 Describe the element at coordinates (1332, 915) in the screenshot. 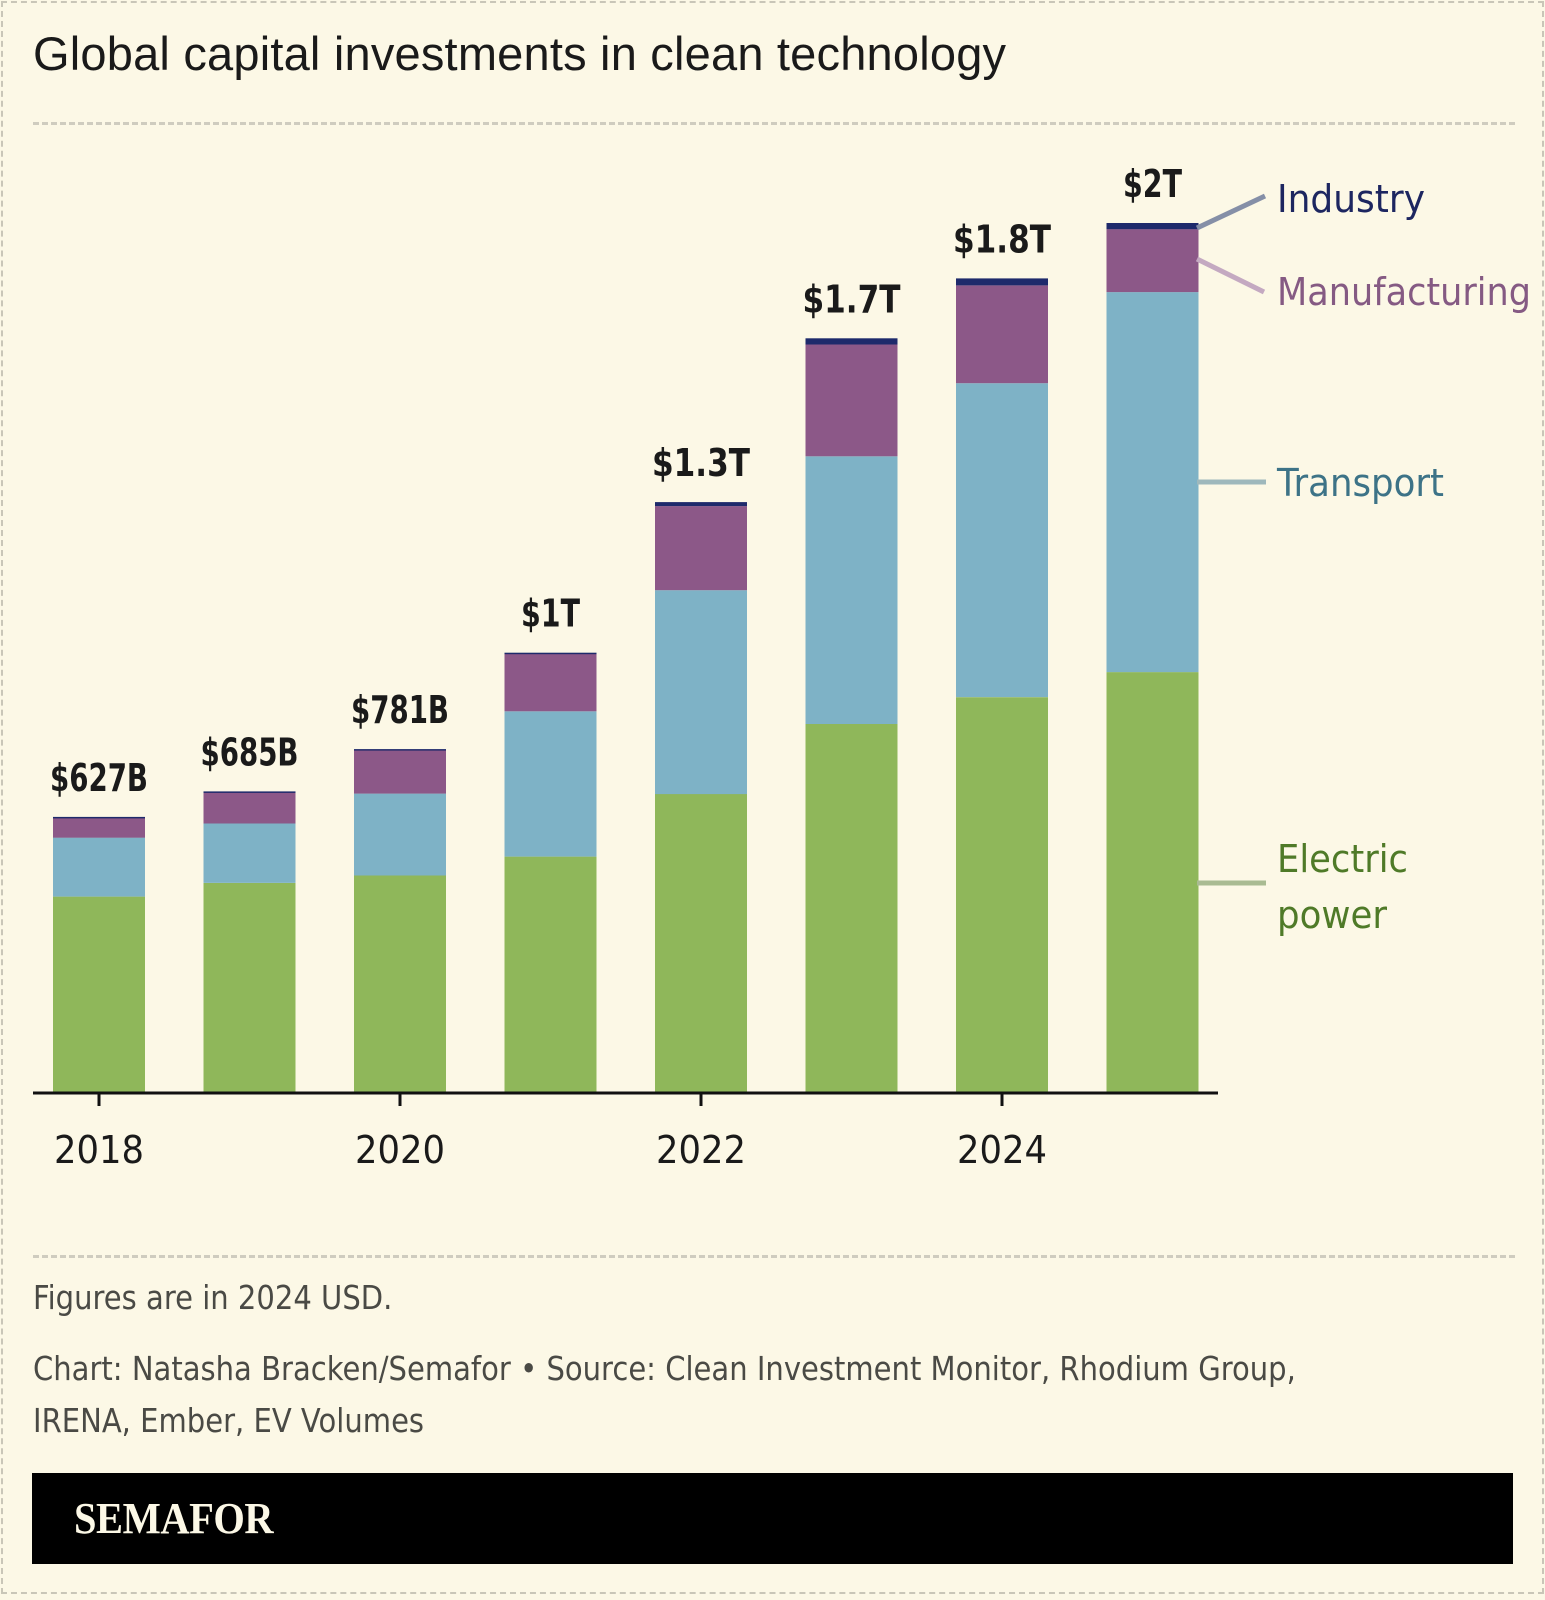

I see `legend-label-electric-power-line2: power` at that location.